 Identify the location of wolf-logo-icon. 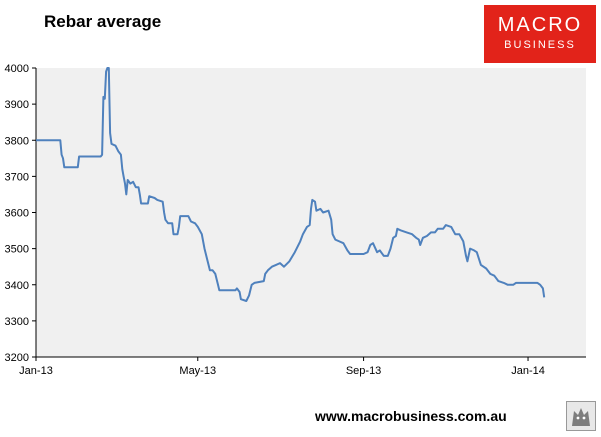
(581, 416).